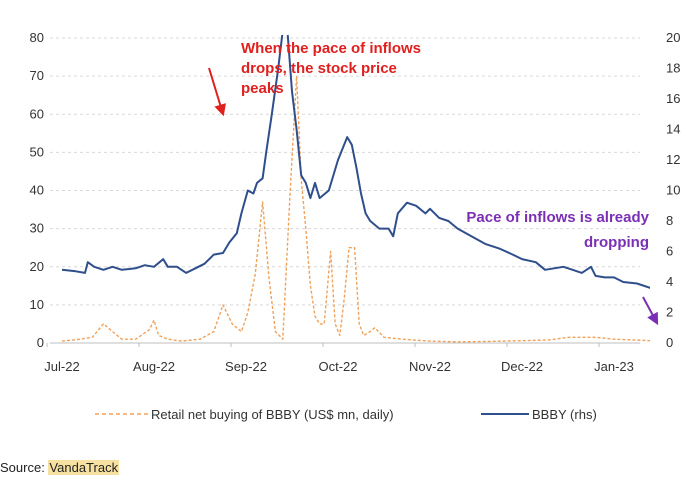  What do you see at coordinates (650, 311) in the screenshot?
I see `annotation-purple-arrow` at bounding box center [650, 311].